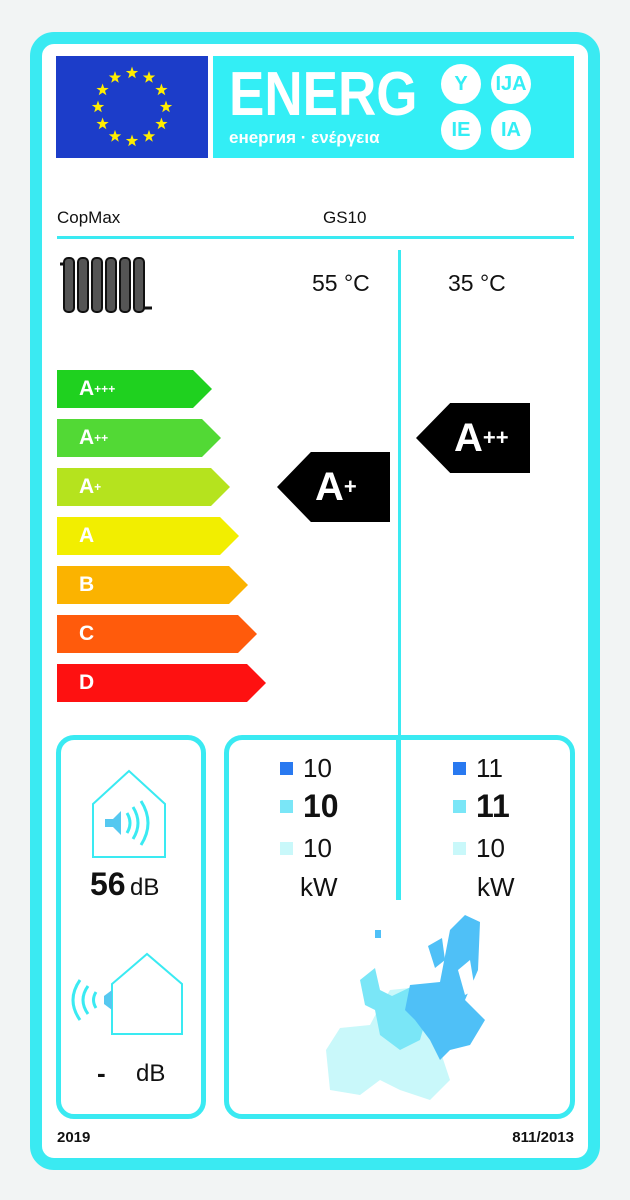 The height and width of the screenshot is (1200, 630). Describe the element at coordinates (511, 130) in the screenshot. I see `suffix-ia: IA` at that location.